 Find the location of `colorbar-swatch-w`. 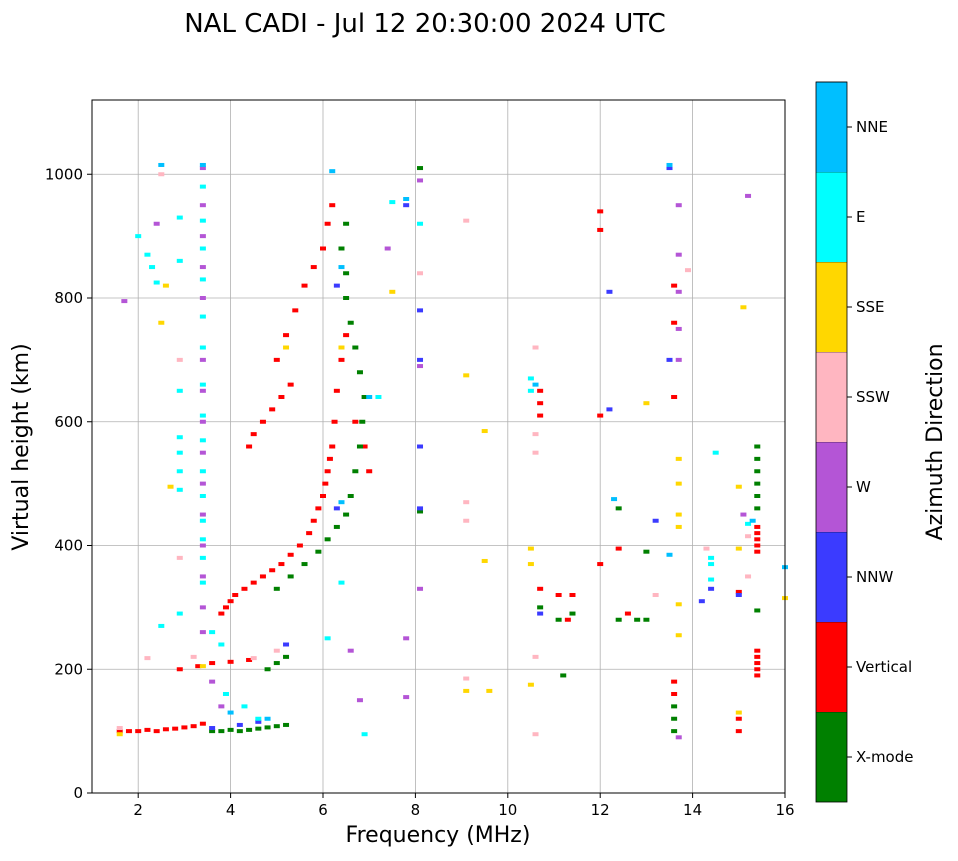

colorbar-swatch-w is located at coordinates (831, 487).